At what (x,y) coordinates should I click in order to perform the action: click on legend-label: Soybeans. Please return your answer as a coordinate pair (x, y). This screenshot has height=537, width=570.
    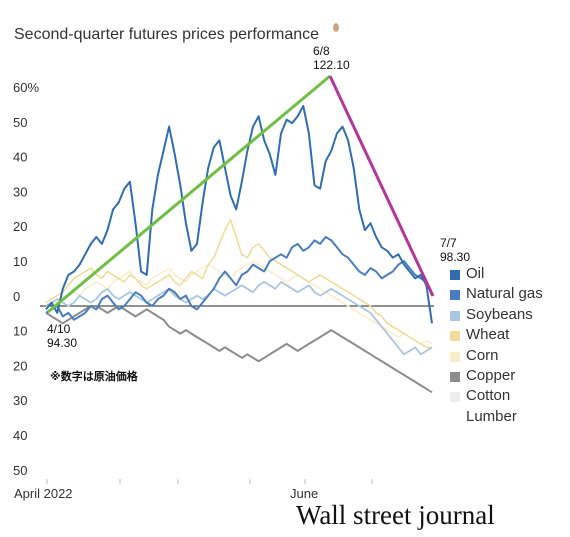
    Looking at the image, I should click on (499, 314).